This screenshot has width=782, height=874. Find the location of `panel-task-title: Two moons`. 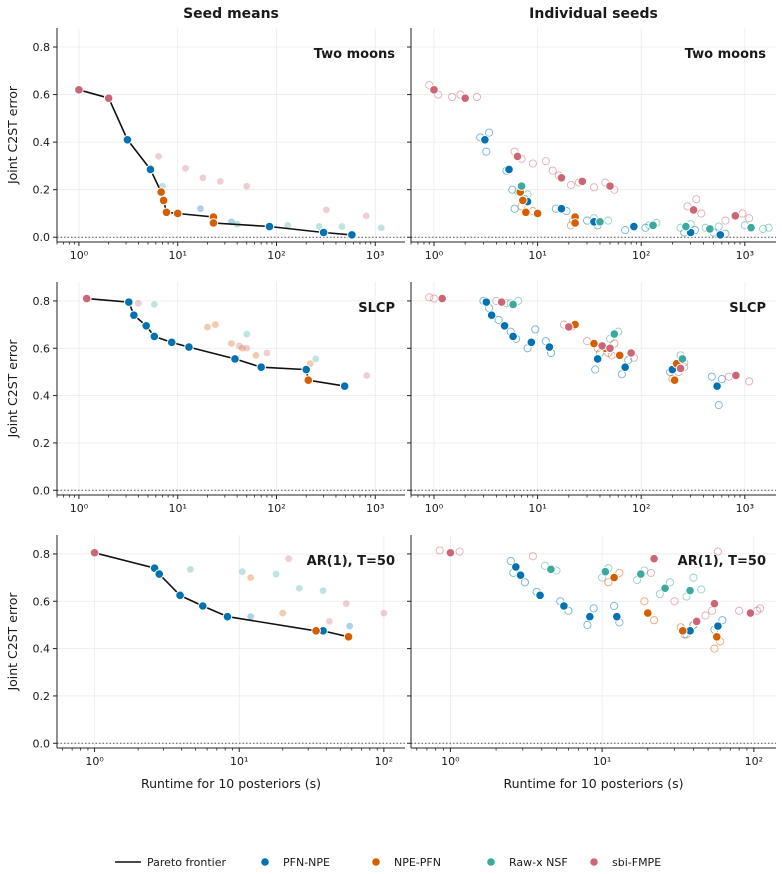

panel-task-title: Two moons is located at coordinates (726, 54).